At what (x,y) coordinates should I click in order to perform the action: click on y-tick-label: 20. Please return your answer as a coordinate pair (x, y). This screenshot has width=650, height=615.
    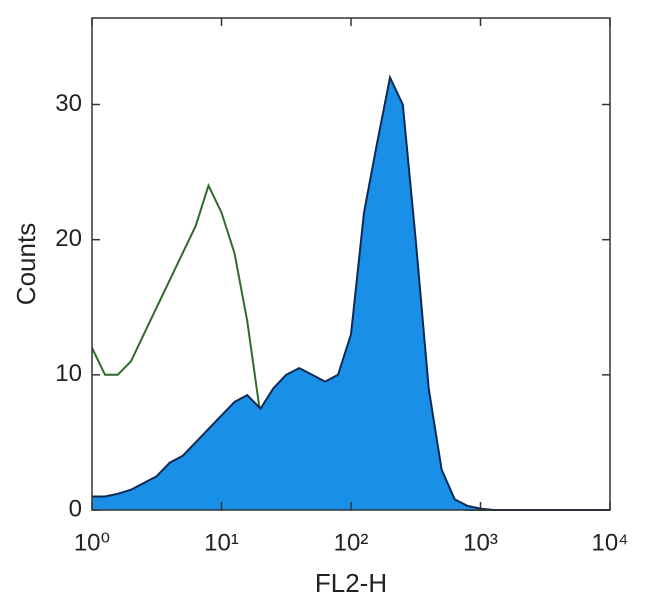
    Looking at the image, I should click on (68, 238).